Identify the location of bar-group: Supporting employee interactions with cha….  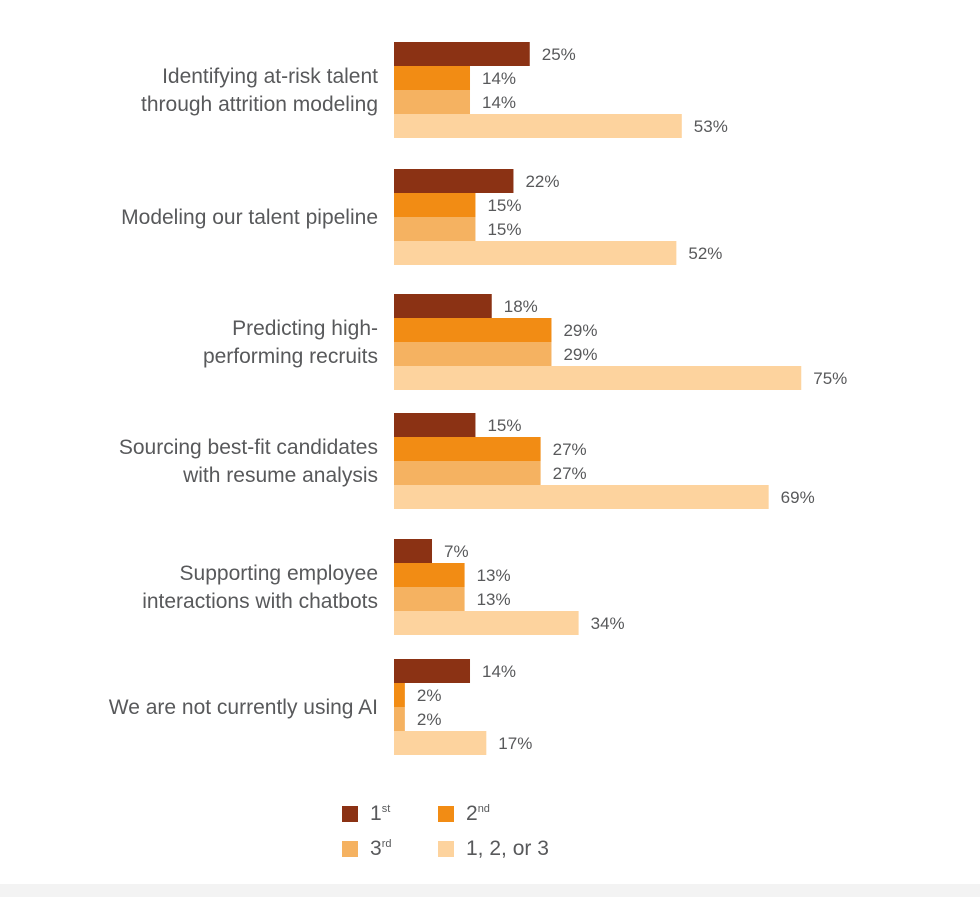
(383, 587).